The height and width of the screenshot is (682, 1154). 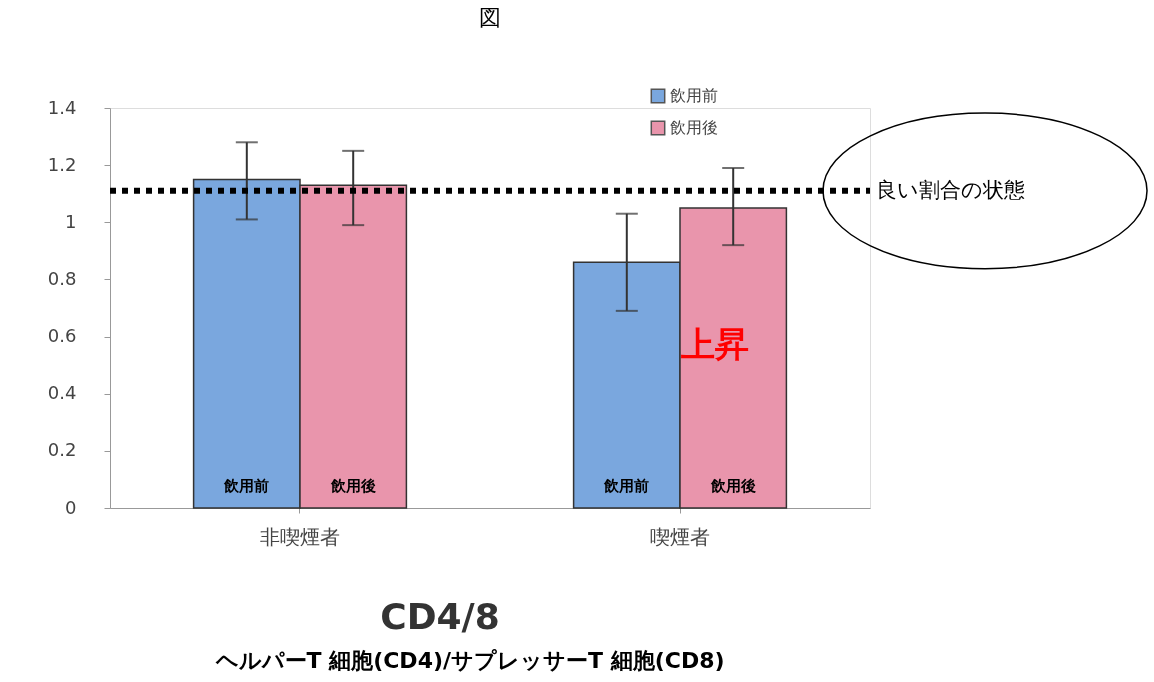 What do you see at coordinates (469, 660) in the screenshot?
I see `text: ヘルパーT 細胞(CD4)/サプレッサーT 細胞(CD8)` at bounding box center [469, 660].